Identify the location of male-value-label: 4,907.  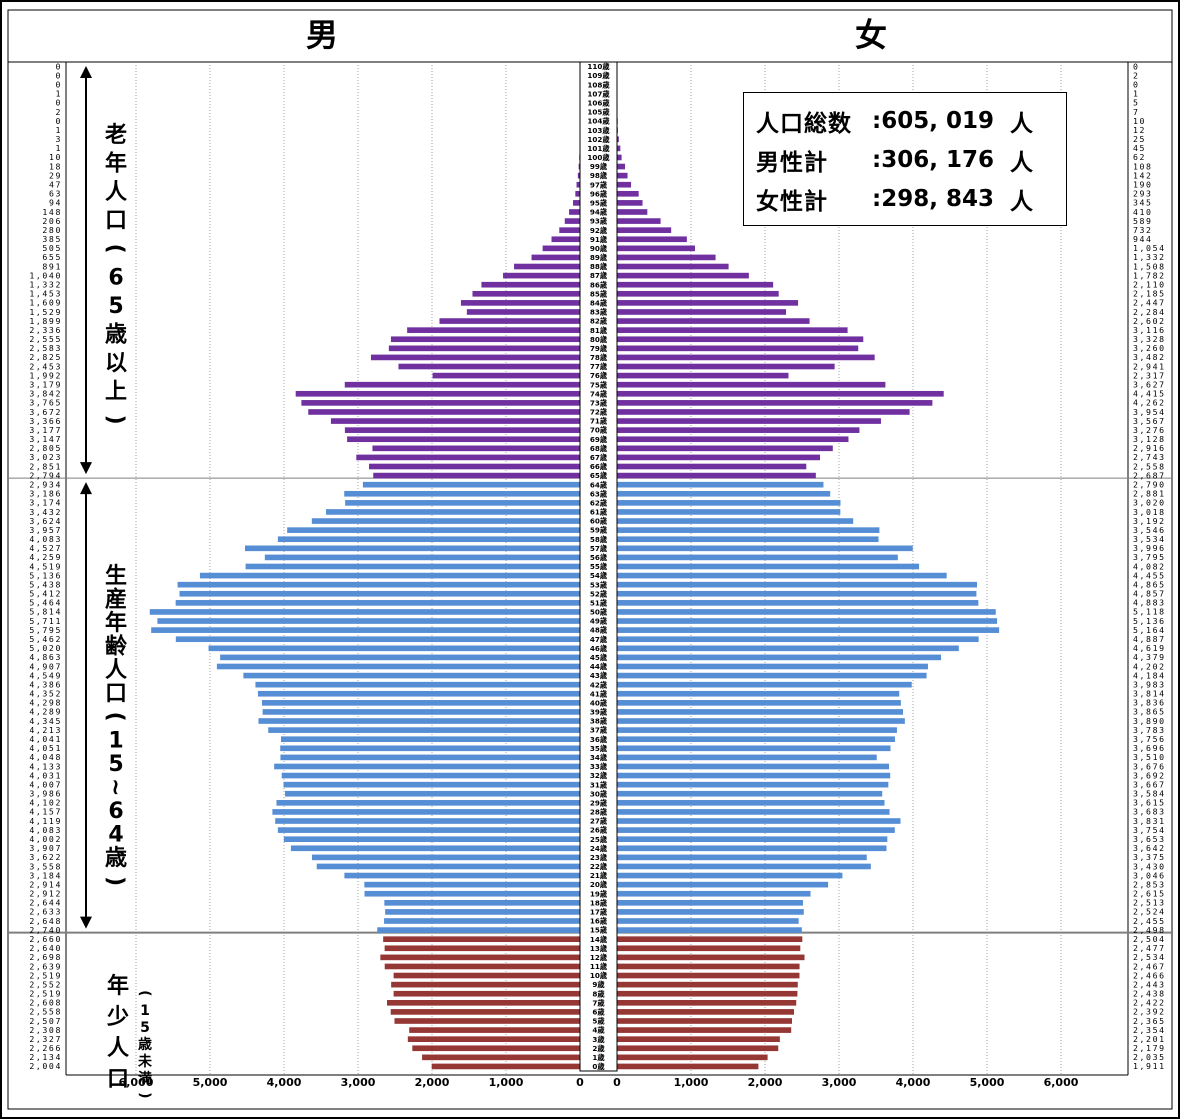
(45, 666).